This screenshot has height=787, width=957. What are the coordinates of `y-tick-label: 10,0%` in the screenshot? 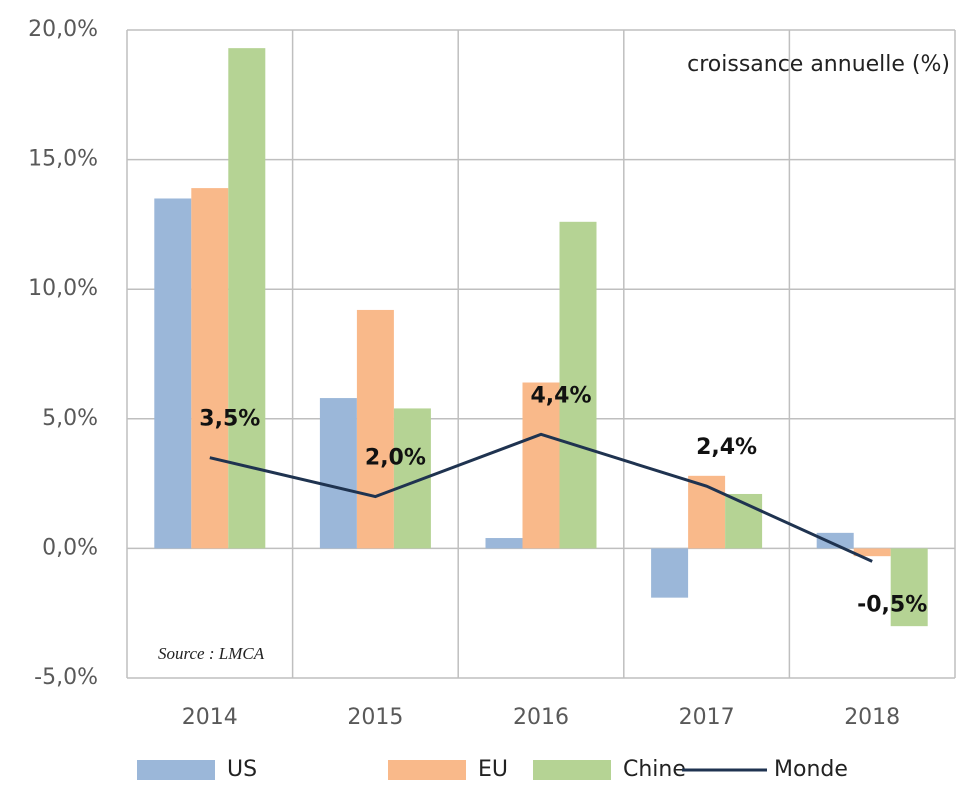 It's located at (63, 288).